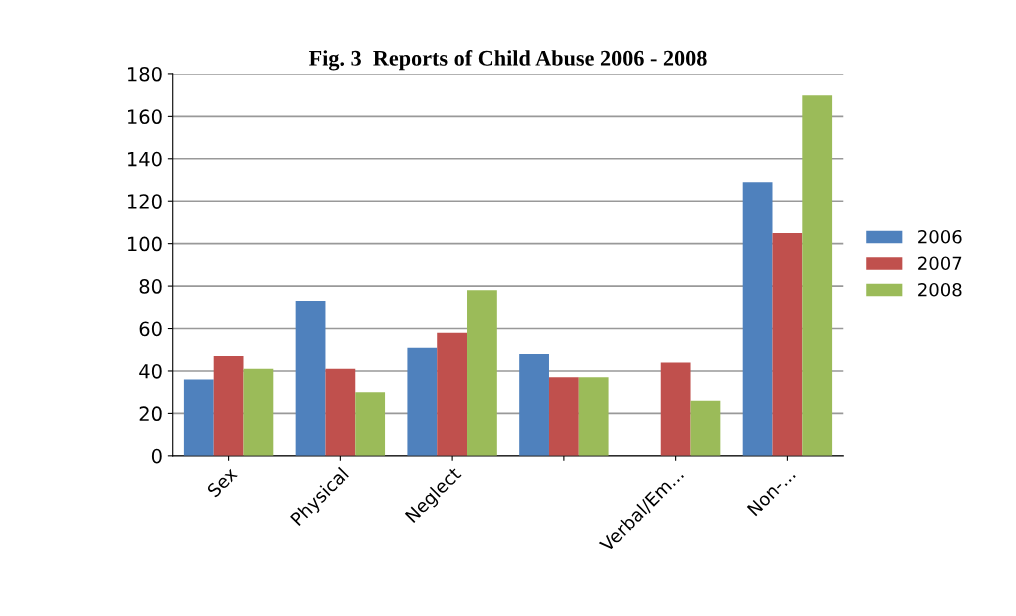 The height and width of the screenshot is (616, 1016). I want to click on y-tick-label: 20, so click(150, 414).